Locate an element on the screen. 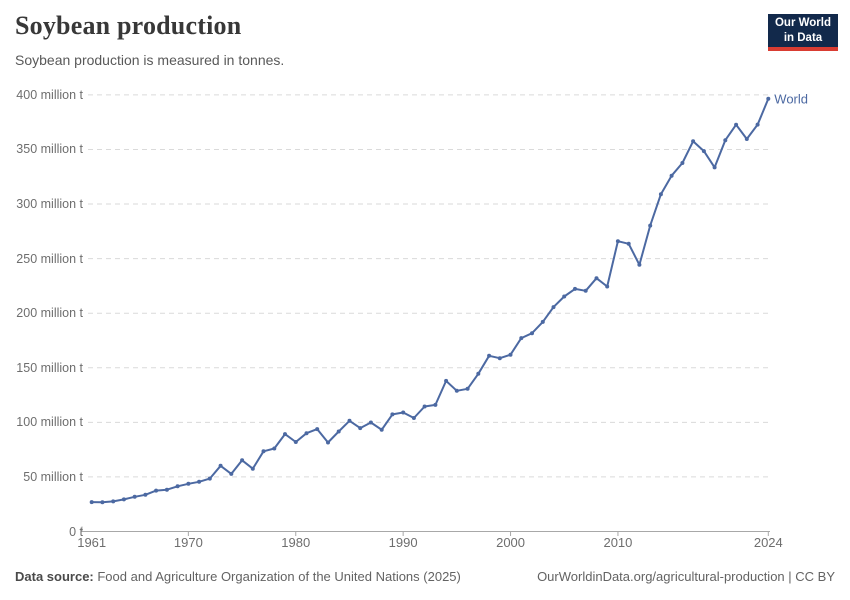 The width and height of the screenshot is (850, 600). y-tick-label: 0 t is located at coordinates (76, 531).